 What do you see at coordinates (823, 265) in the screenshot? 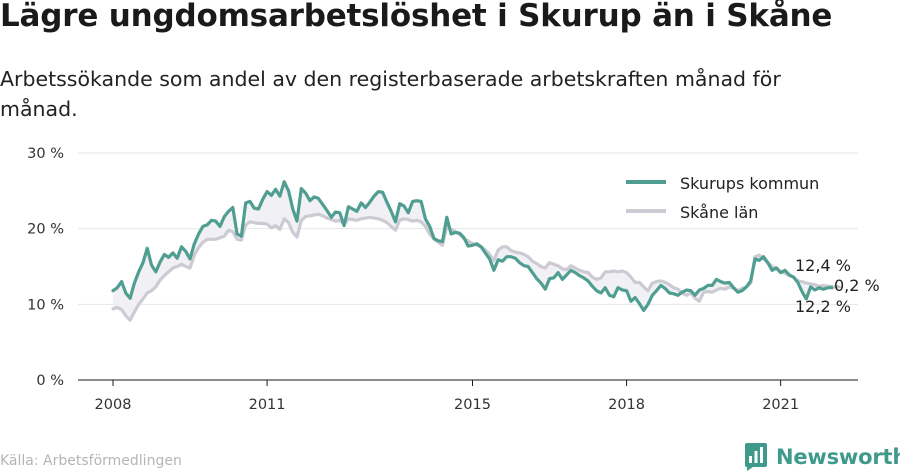
I see `annotation-skane-last: 12,4 %` at bounding box center [823, 265].